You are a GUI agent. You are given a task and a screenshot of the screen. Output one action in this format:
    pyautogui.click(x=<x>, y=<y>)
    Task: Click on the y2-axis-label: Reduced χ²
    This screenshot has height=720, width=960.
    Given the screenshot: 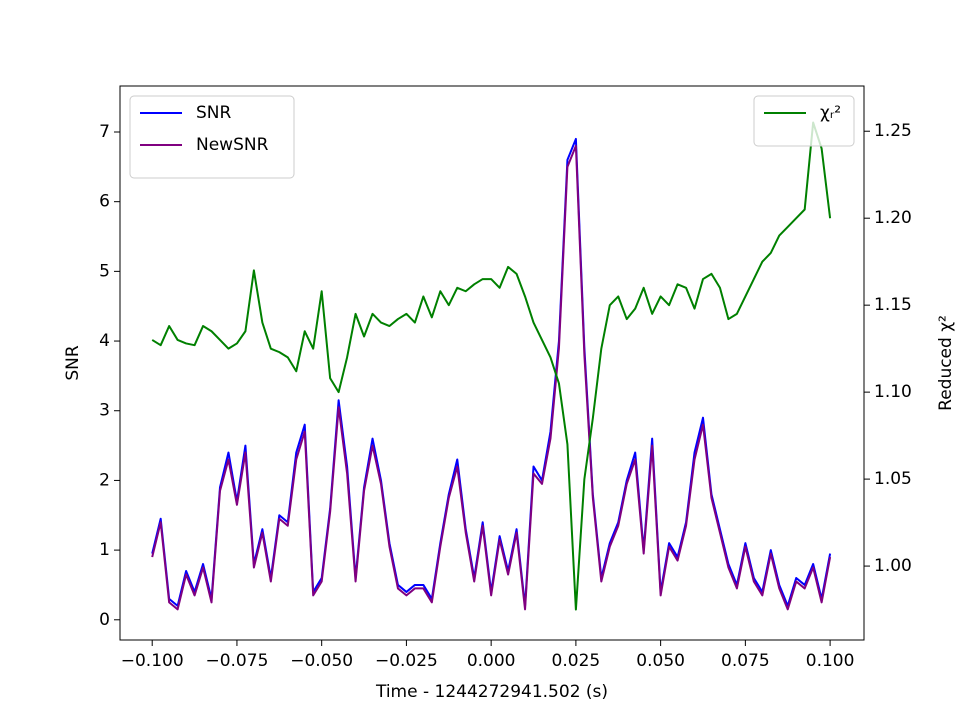 What is the action you would take?
    pyautogui.click(x=946, y=363)
    